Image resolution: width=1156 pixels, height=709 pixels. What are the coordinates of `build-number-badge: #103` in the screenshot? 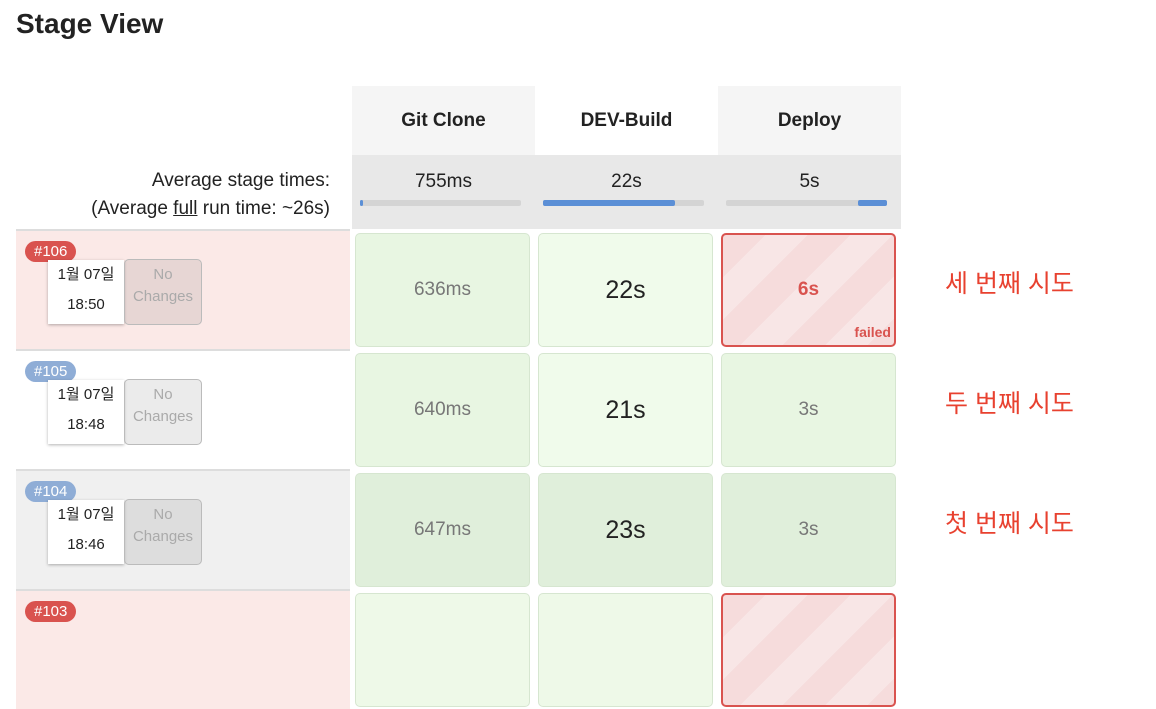 It's located at (51, 611).